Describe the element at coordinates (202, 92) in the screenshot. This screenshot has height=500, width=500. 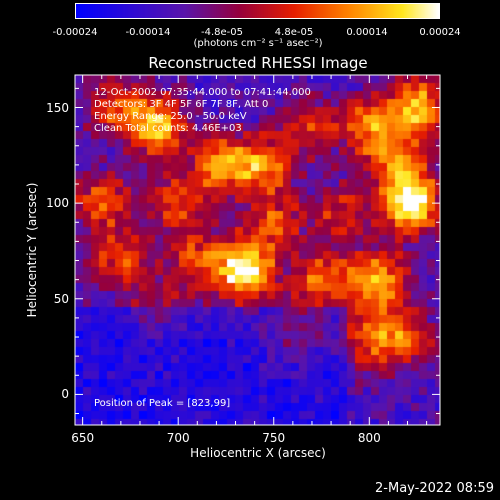
I see `annotation-time-range: 12-Oct-2002 07:35:44.000 to 07:41:44.000` at that location.